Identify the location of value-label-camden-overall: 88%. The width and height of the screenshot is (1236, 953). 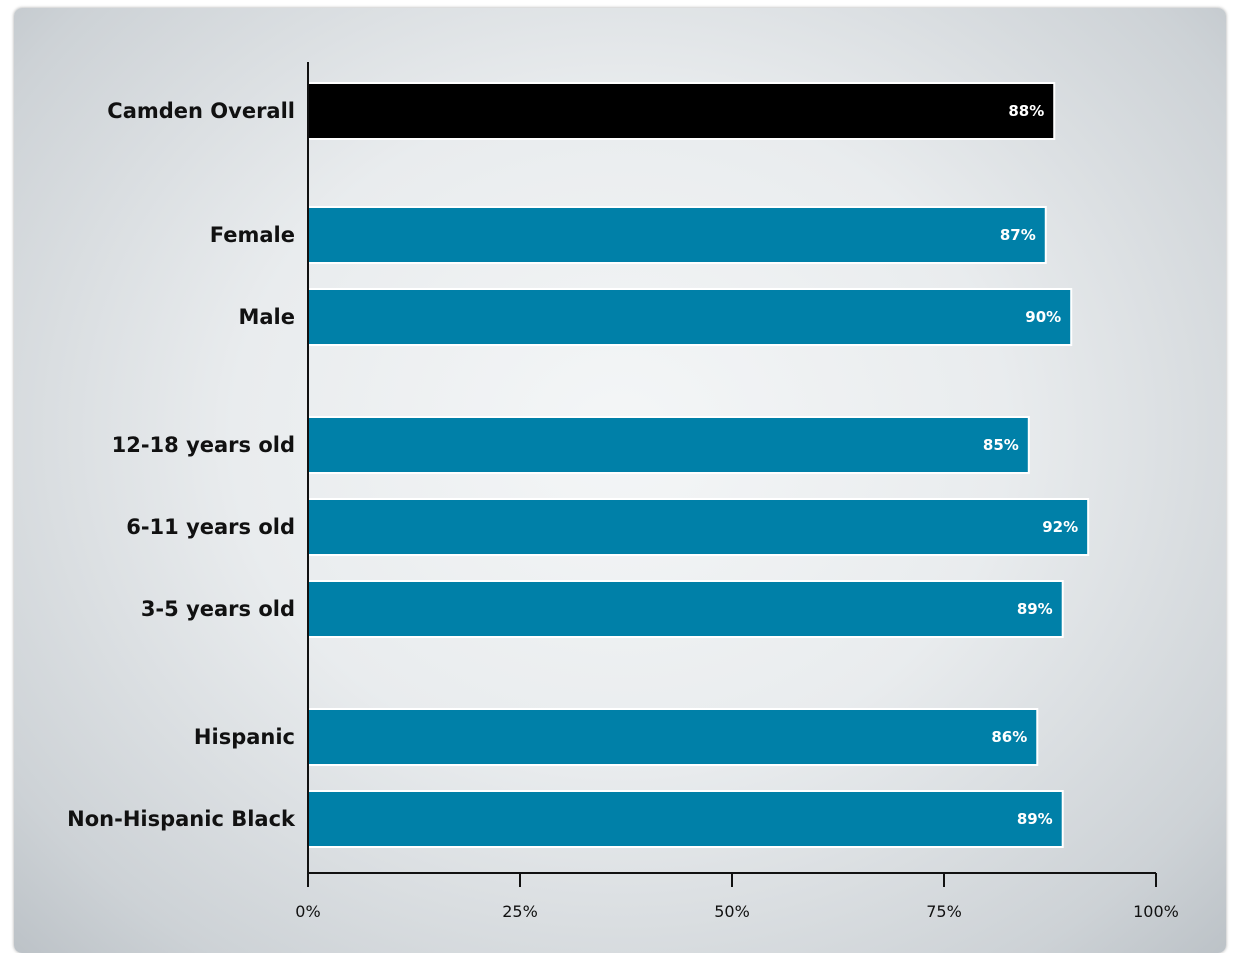
(1026, 111).